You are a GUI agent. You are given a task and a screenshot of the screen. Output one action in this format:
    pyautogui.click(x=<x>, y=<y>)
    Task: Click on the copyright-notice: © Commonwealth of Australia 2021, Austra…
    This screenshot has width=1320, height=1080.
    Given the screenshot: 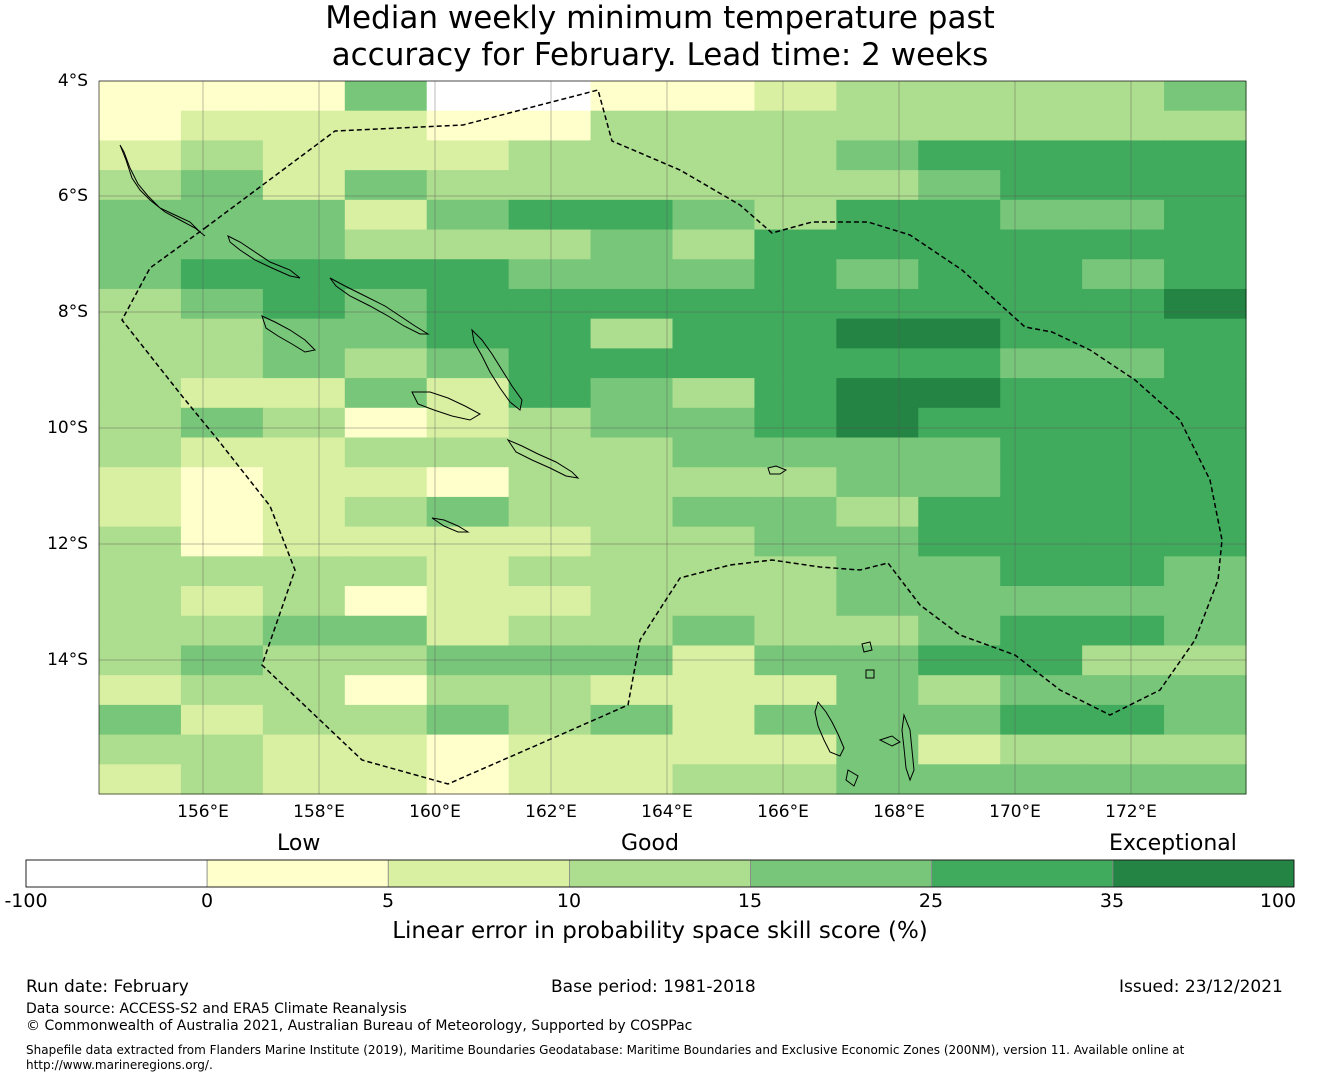 What is the action you would take?
    pyautogui.click(x=359, y=1026)
    